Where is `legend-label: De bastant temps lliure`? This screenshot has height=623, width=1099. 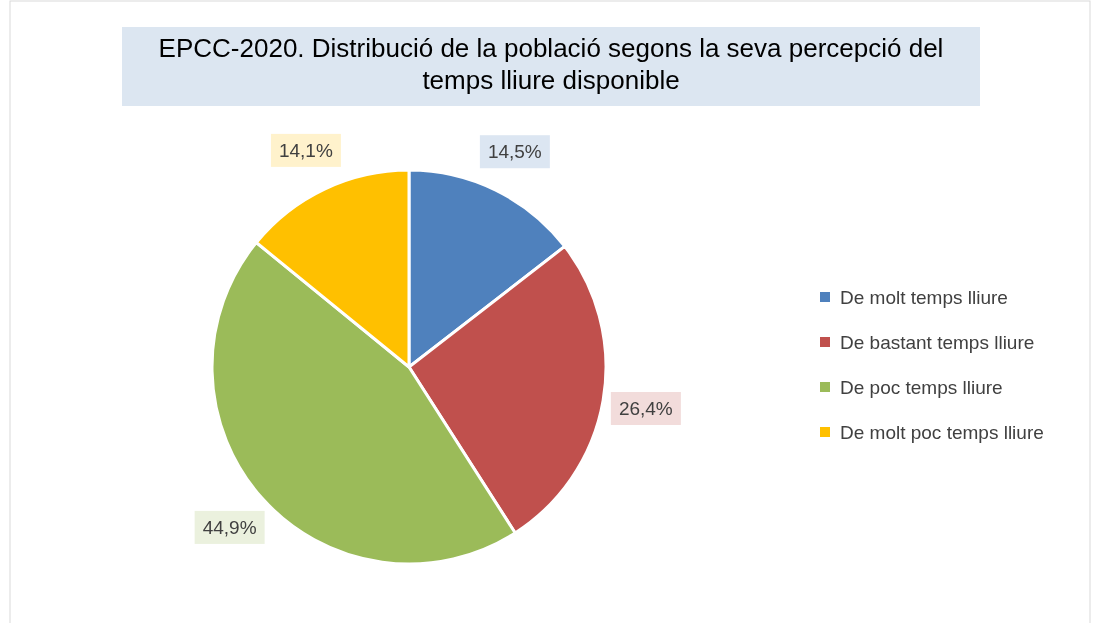 legend-label: De bastant temps lliure is located at coordinates (937, 342).